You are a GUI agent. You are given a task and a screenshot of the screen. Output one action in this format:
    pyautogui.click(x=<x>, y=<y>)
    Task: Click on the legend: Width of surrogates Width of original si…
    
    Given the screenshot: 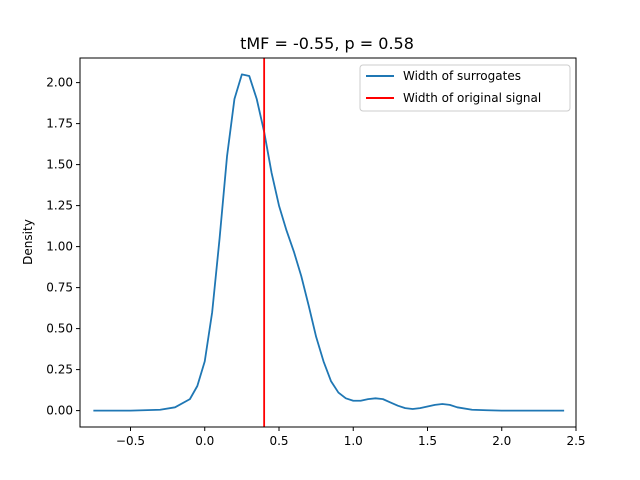 What is the action you would take?
    pyautogui.click(x=465, y=88)
    